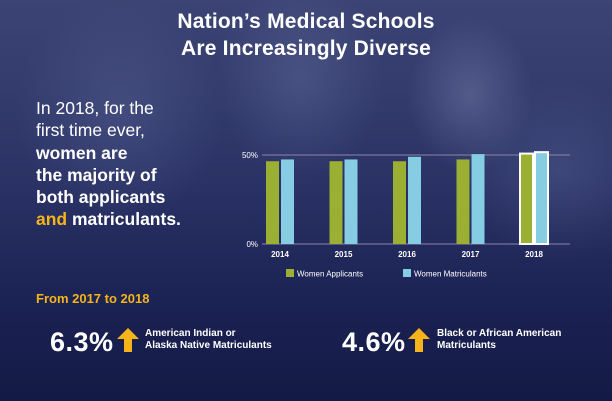 This screenshot has width=612, height=401. Describe the element at coordinates (374, 342) in the screenshot. I see `stat-value: 4.6%` at that location.